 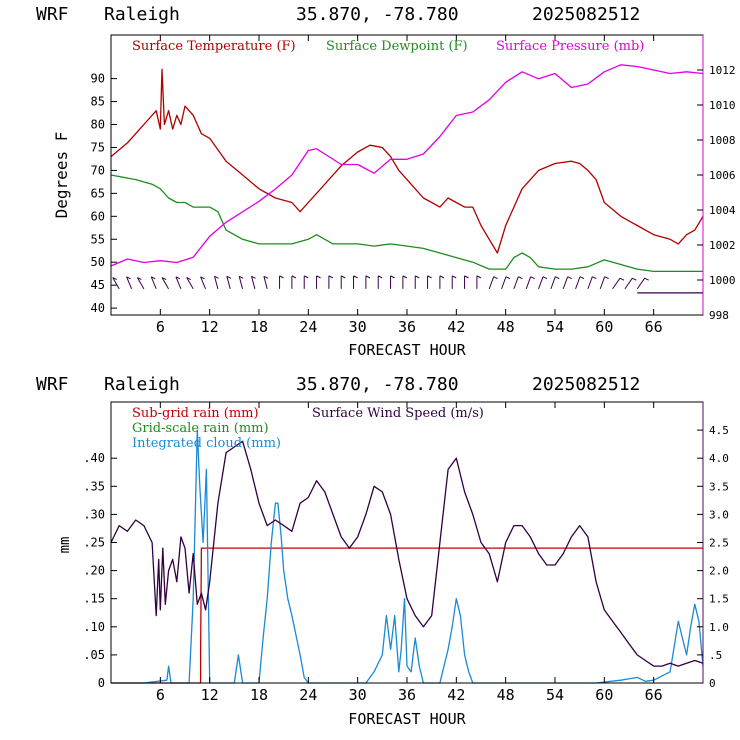 What do you see at coordinates (98, 285) in the screenshot?
I see `y-tick-label: 45` at bounding box center [98, 285].